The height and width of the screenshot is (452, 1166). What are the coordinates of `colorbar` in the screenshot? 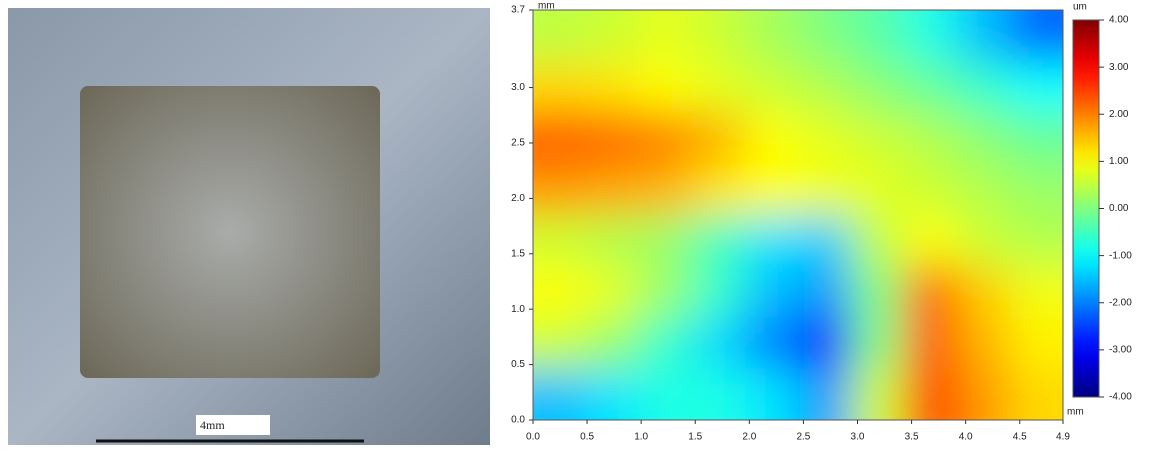 It's located at (1086, 208).